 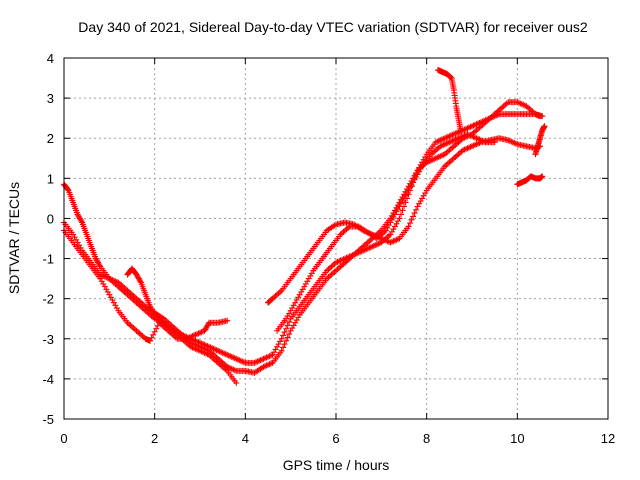 I want to click on x-tick-label: 12, so click(x=608, y=438).